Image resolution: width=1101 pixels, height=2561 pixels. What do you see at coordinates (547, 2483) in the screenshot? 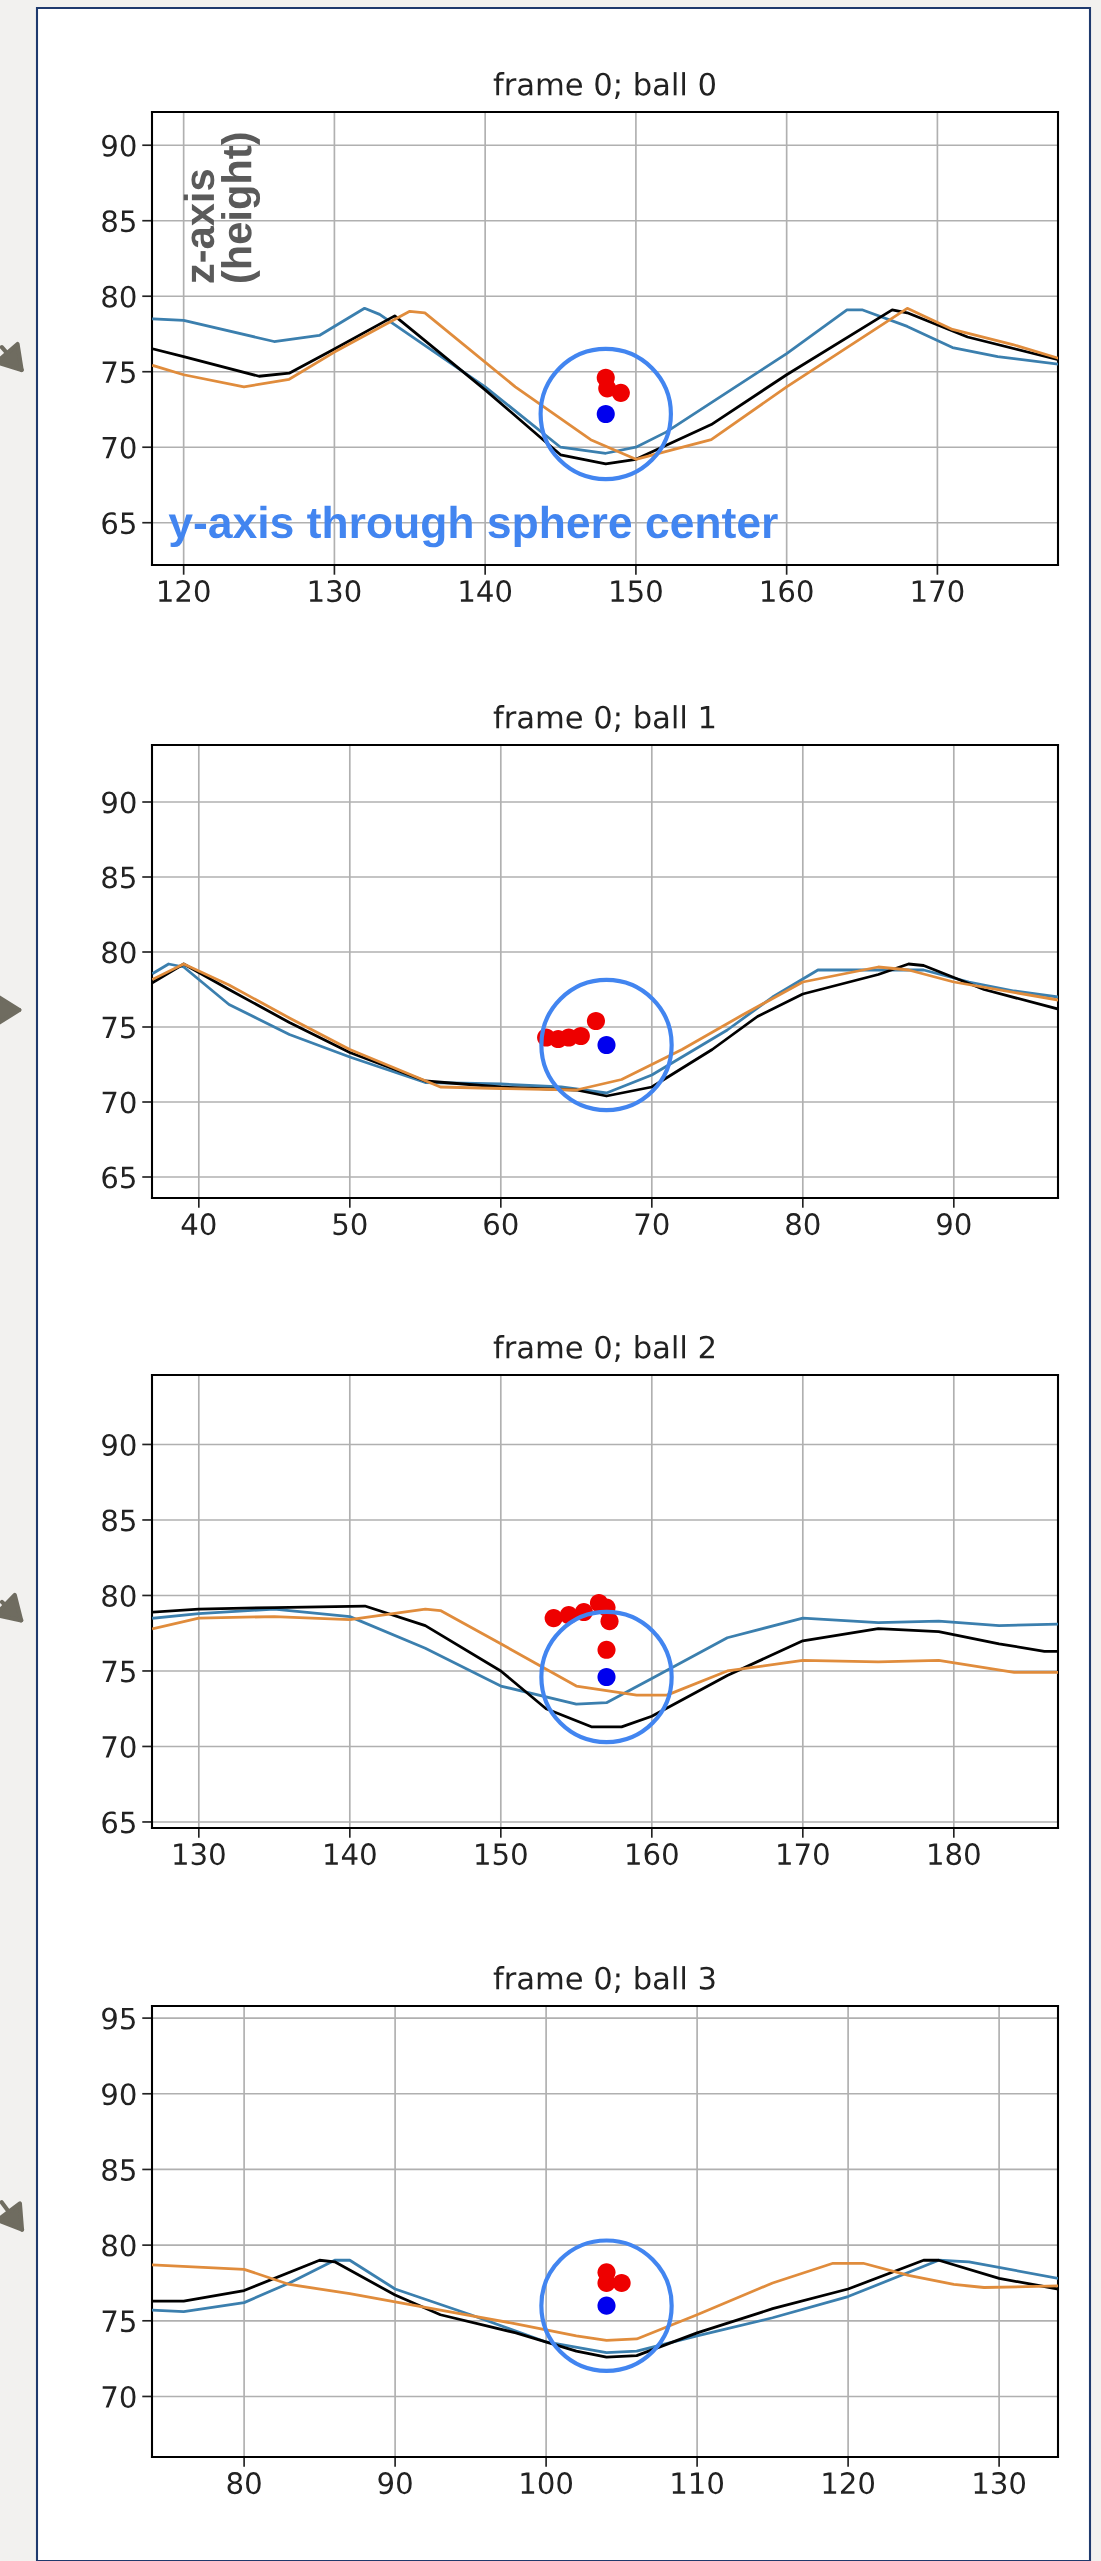
I see `x-tick-label: 100` at bounding box center [547, 2483].